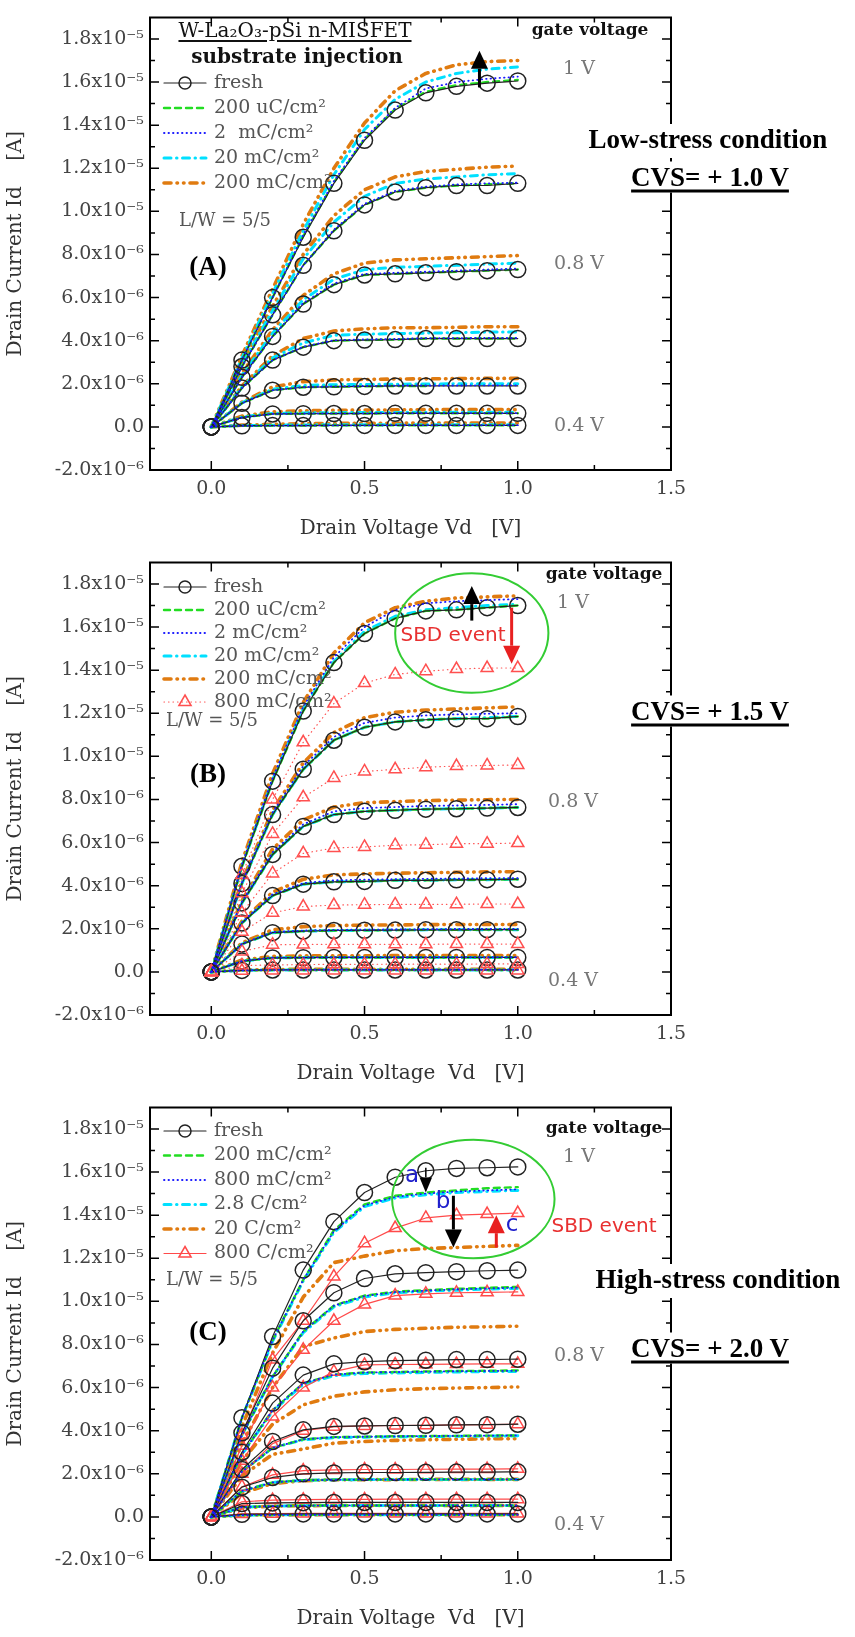 The width and height of the screenshot is (855, 1637). Describe the element at coordinates (273, 1177) in the screenshot. I see `legend-label: 800 mC/cm²` at that location.